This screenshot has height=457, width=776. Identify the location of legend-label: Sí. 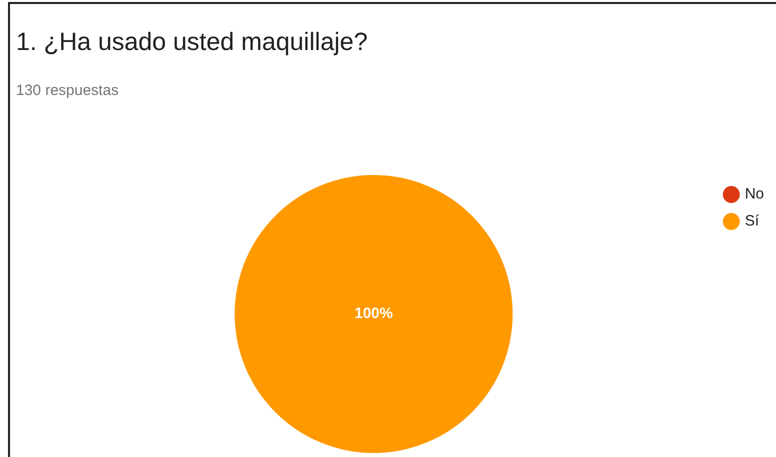
(752, 221).